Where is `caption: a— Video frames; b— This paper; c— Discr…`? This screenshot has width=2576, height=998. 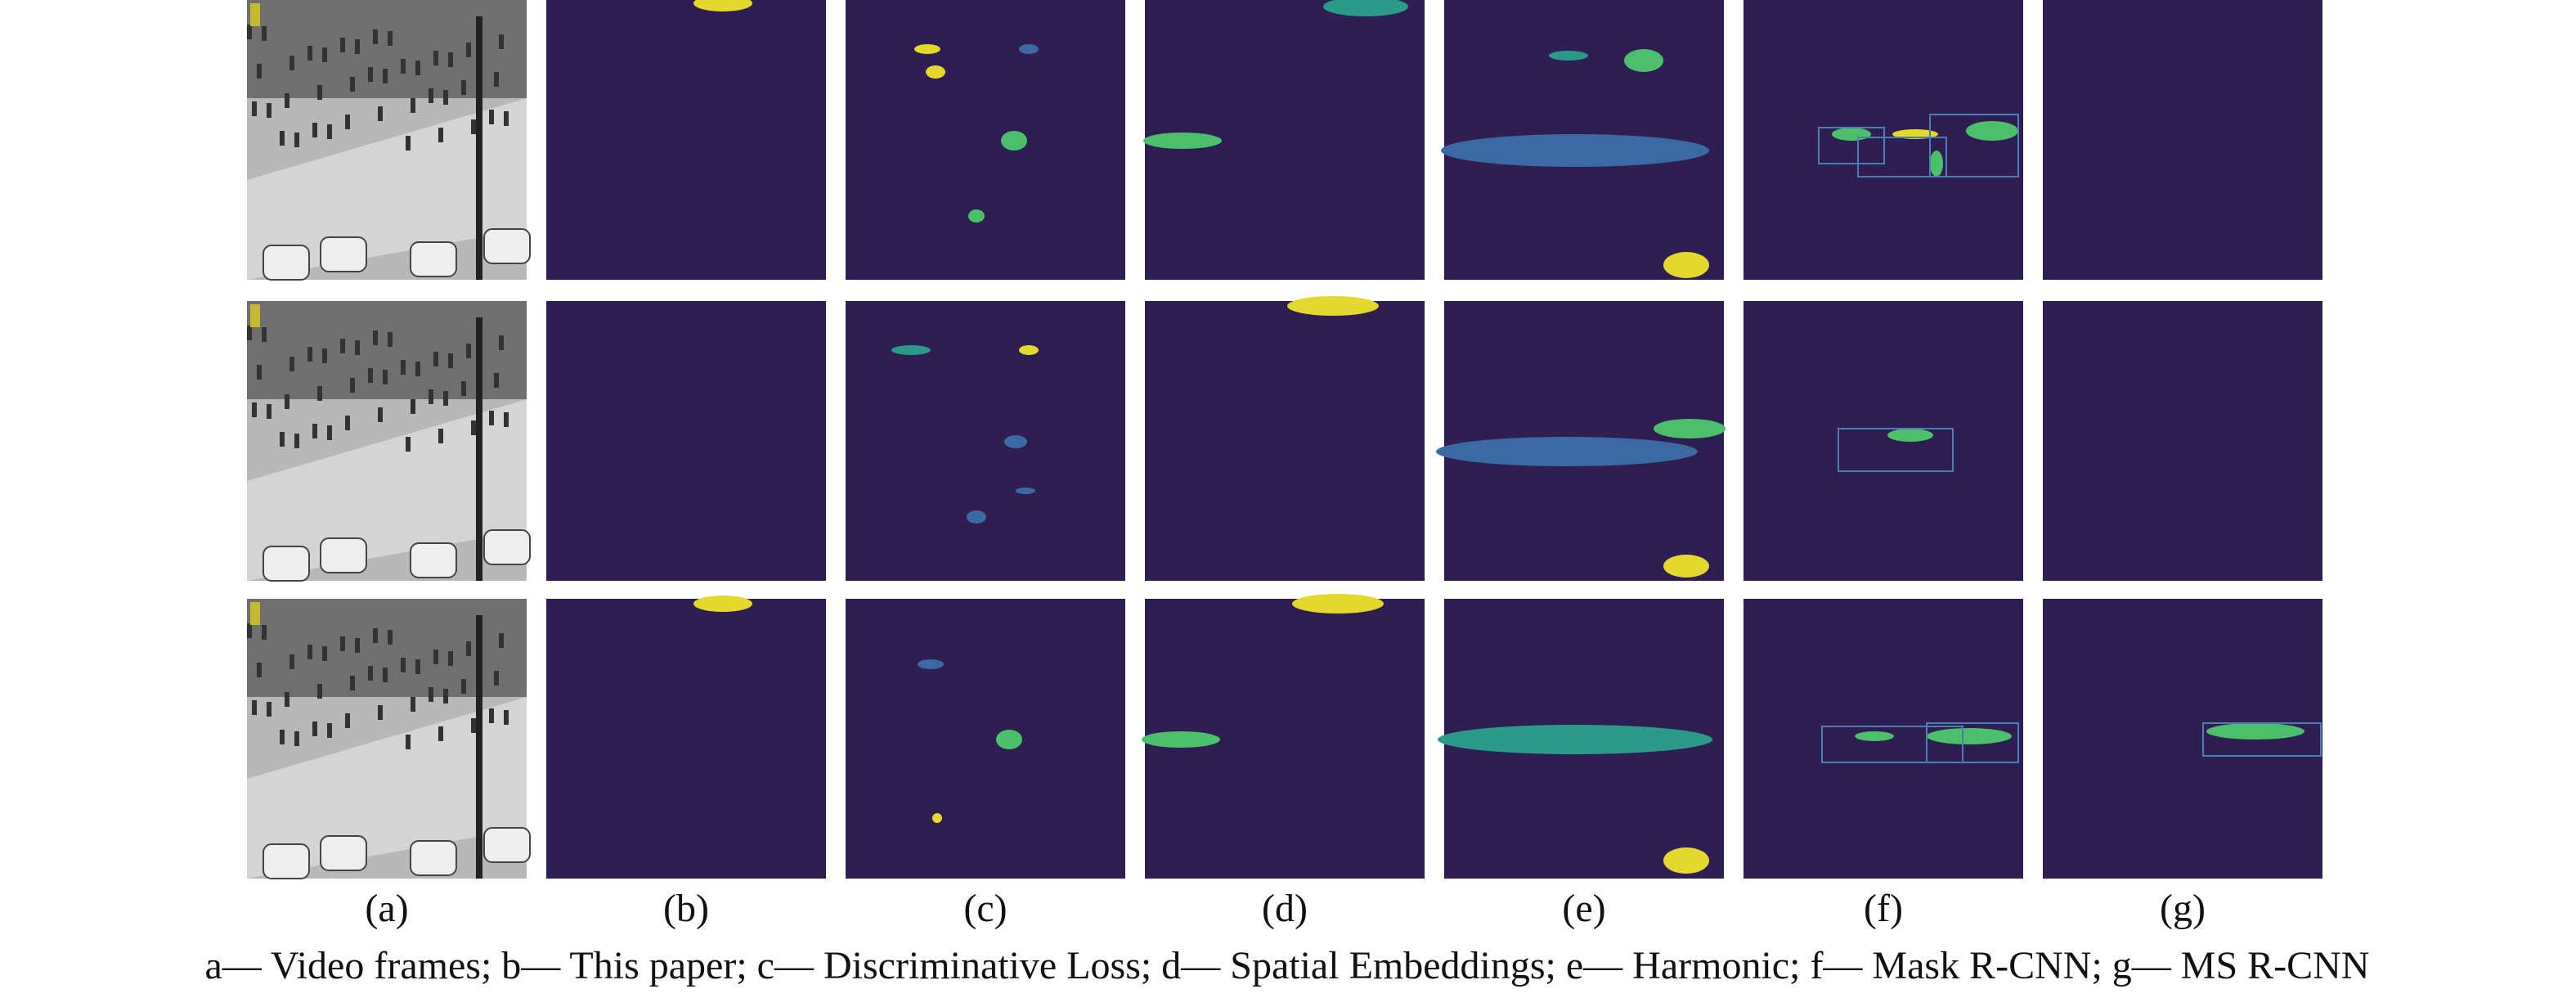
caption: a— Video frames; b— This paper; c— Discr… is located at coordinates (1286, 965).